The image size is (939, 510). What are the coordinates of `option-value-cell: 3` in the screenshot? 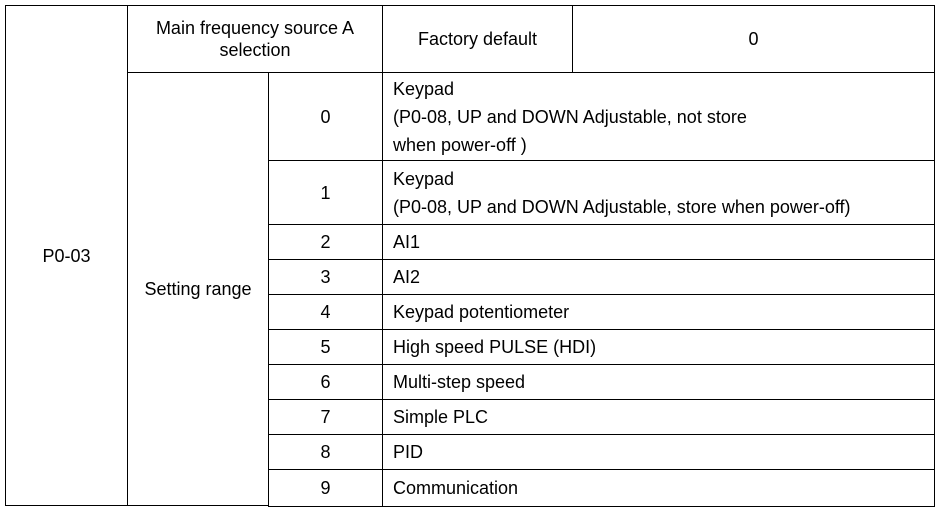 It's located at (325, 277).